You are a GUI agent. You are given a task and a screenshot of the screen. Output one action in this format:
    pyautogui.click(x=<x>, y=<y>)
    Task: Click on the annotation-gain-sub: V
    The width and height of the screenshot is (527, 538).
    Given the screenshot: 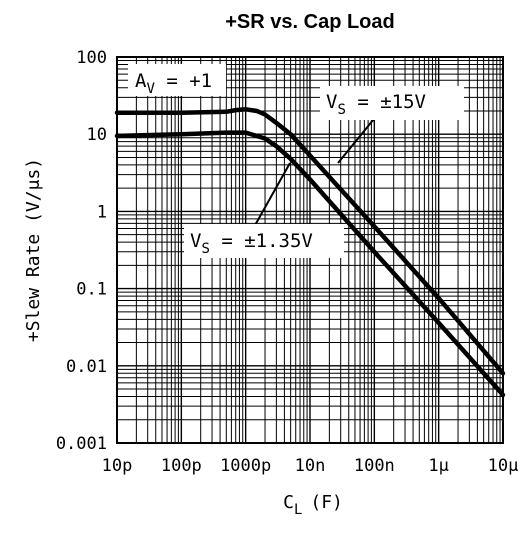 What is the action you would take?
    pyautogui.click(x=150, y=89)
    